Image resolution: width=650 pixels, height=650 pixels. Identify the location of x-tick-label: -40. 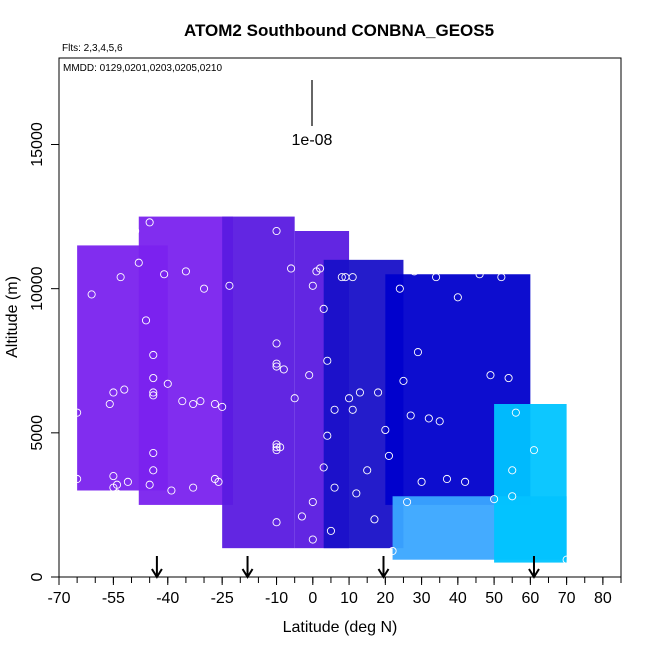
(167, 598).